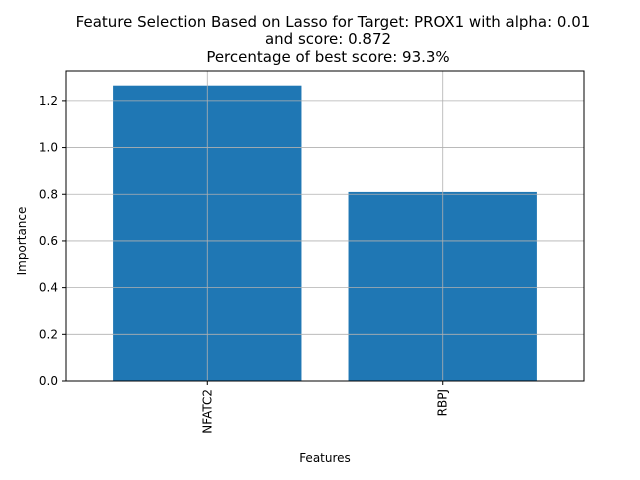  I want to click on x-tick-label-nfatc2: NFATC2, so click(207, 411).